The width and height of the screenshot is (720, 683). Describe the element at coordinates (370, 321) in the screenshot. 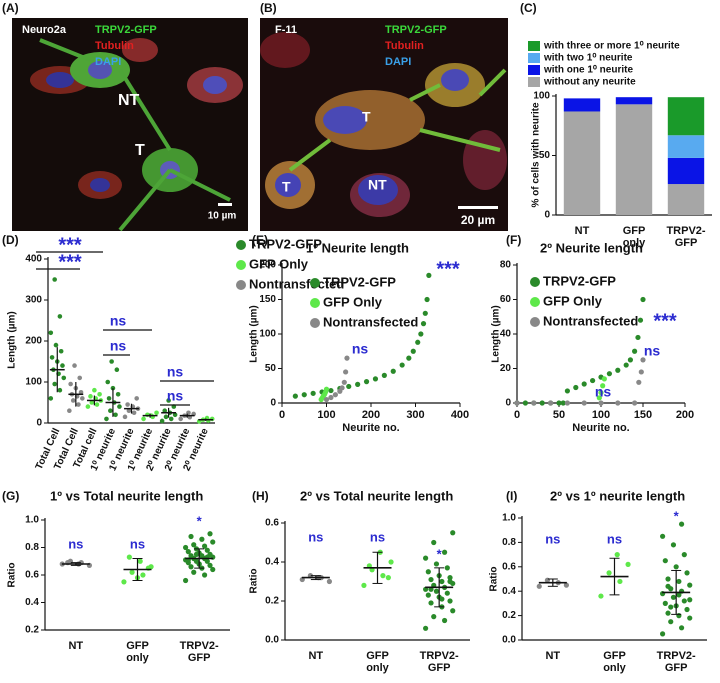

I see `legend-label: Nontransfected` at that location.